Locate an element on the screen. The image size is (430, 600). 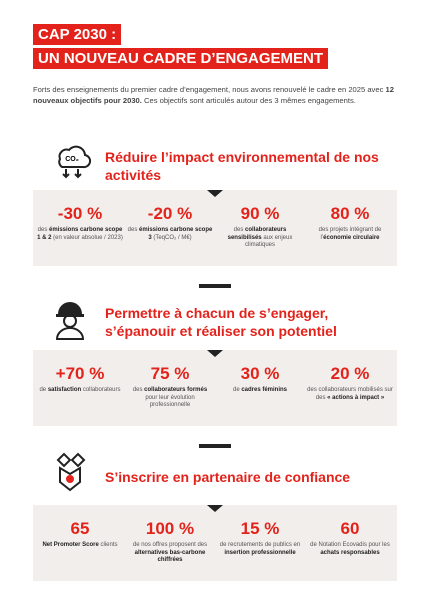
stat-value: 90 % is located at coordinates (260, 213).